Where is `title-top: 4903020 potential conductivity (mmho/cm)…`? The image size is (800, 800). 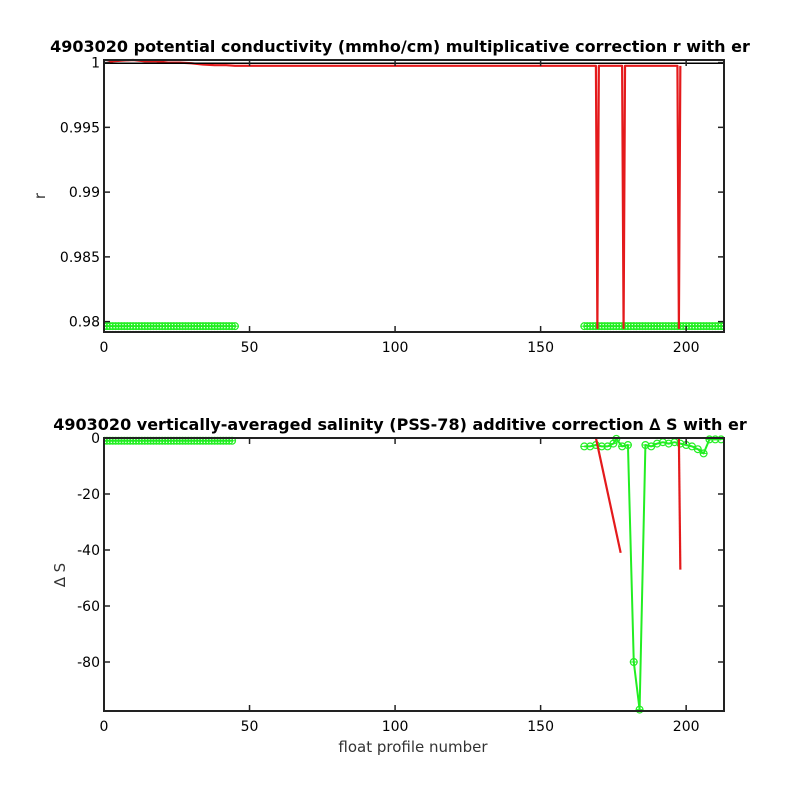
title-top: 4903020 potential conductivity (mmho/cm)… is located at coordinates (400, 46).